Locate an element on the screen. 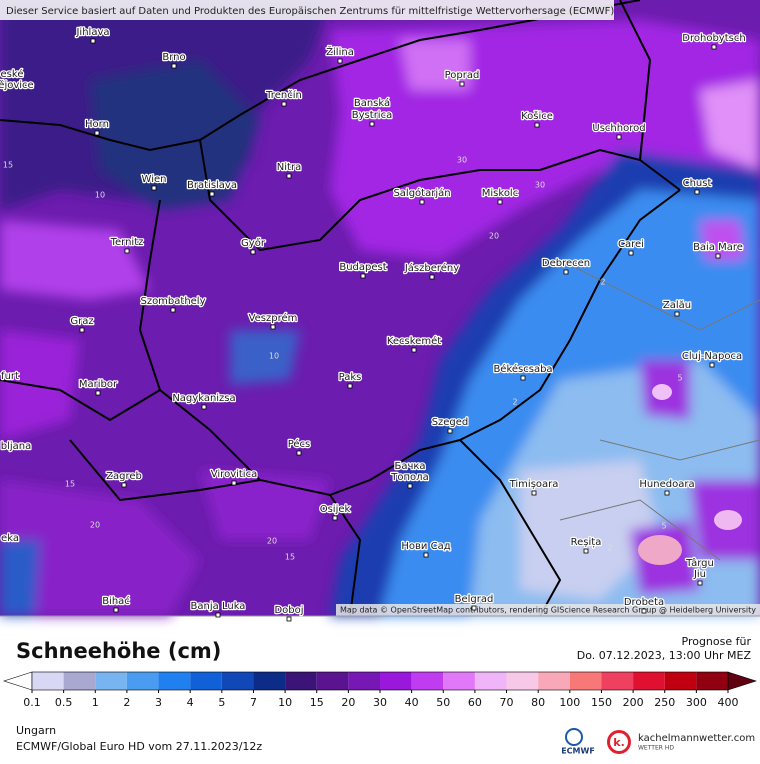 The height and width of the screenshot is (764, 760). city-label: Doboj is located at coordinates (288, 610).